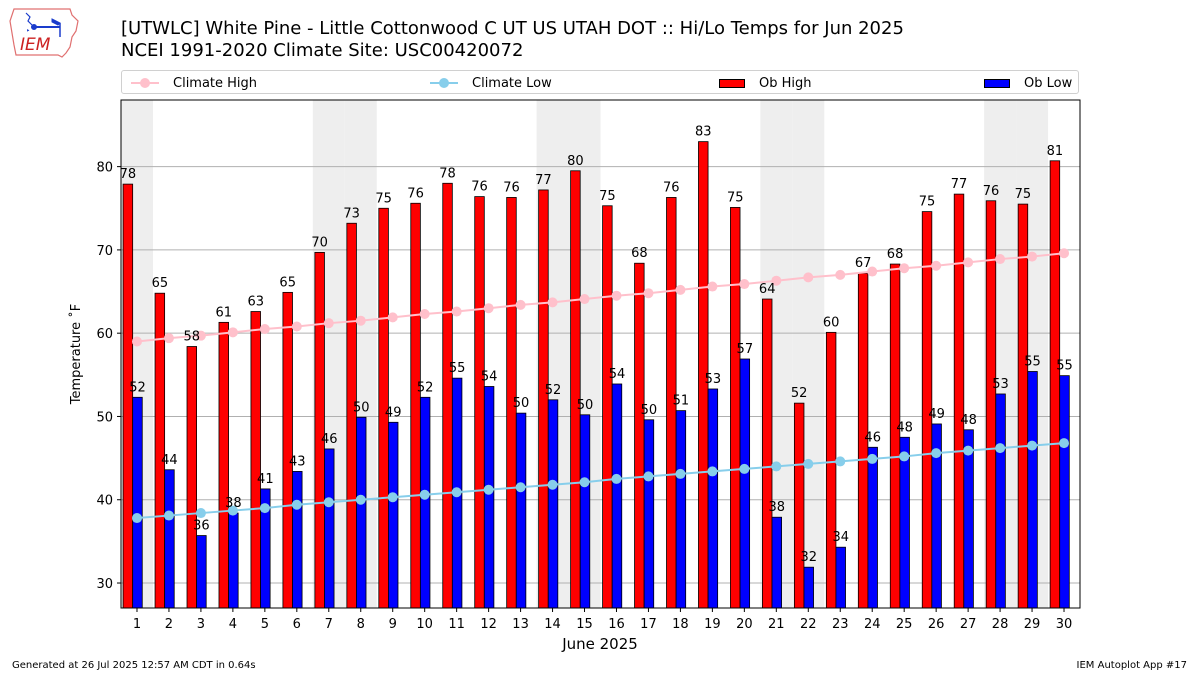 This screenshot has height=675, width=1200. What do you see at coordinates (104, 417) in the screenshot?
I see `y-tick-label: 50` at bounding box center [104, 417].